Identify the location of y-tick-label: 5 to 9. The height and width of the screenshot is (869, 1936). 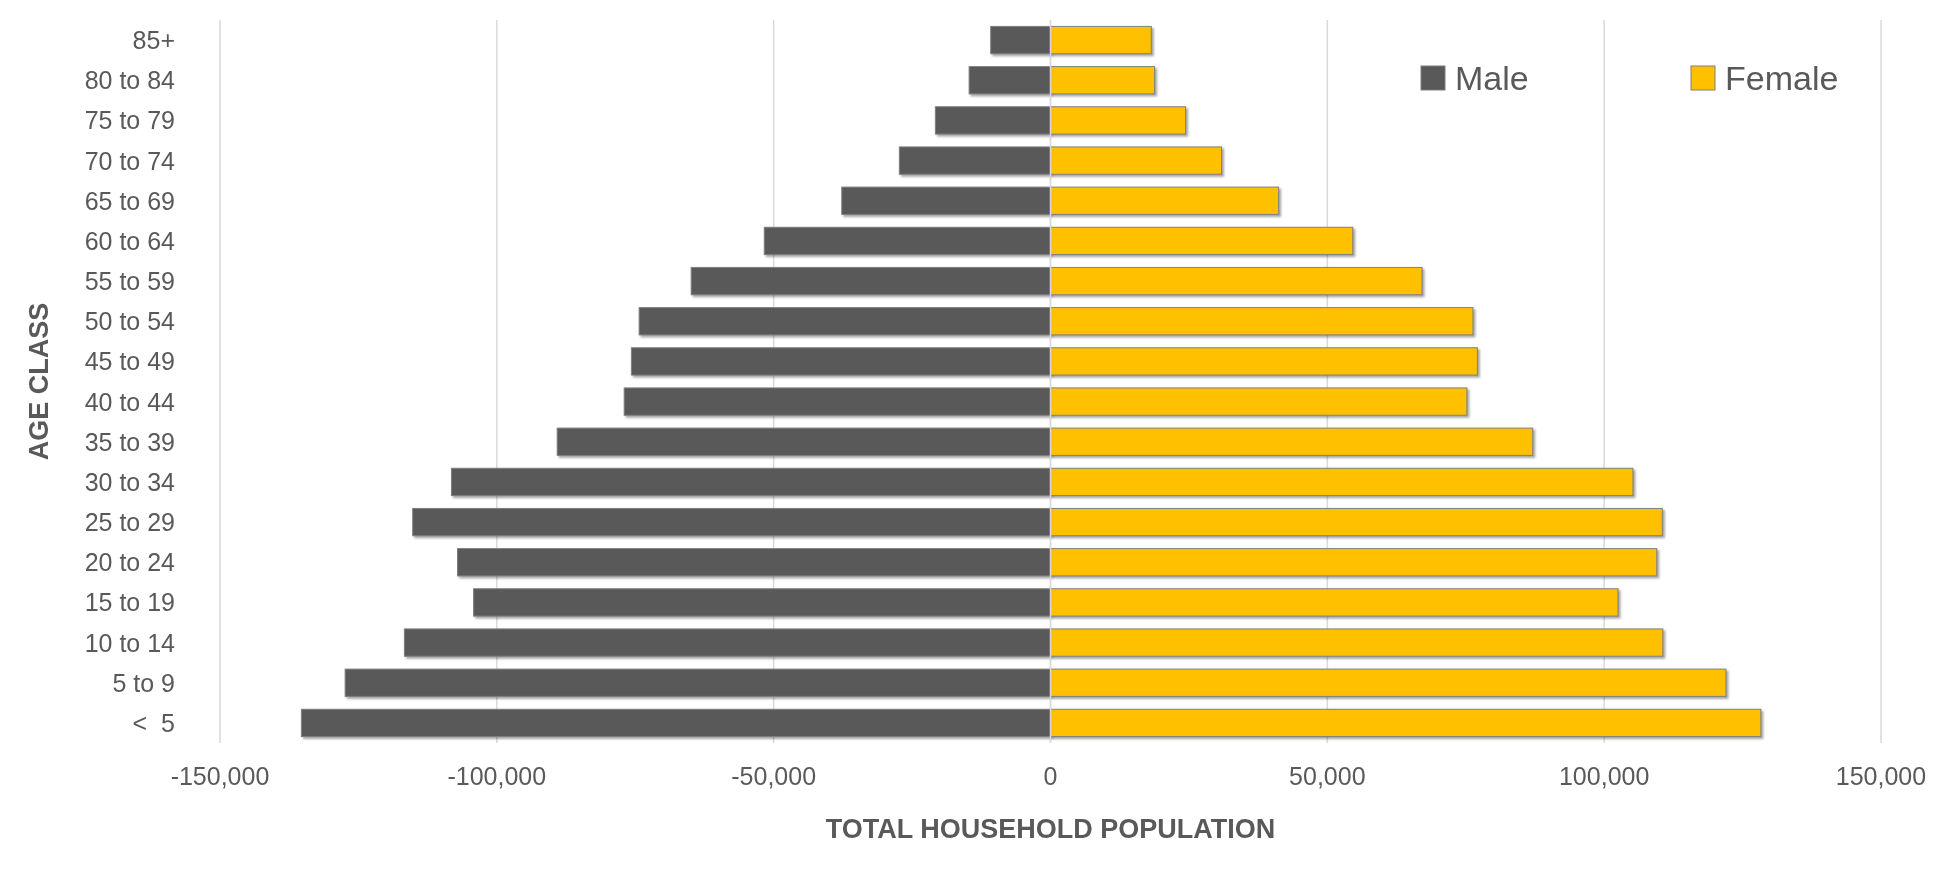
(143, 682).